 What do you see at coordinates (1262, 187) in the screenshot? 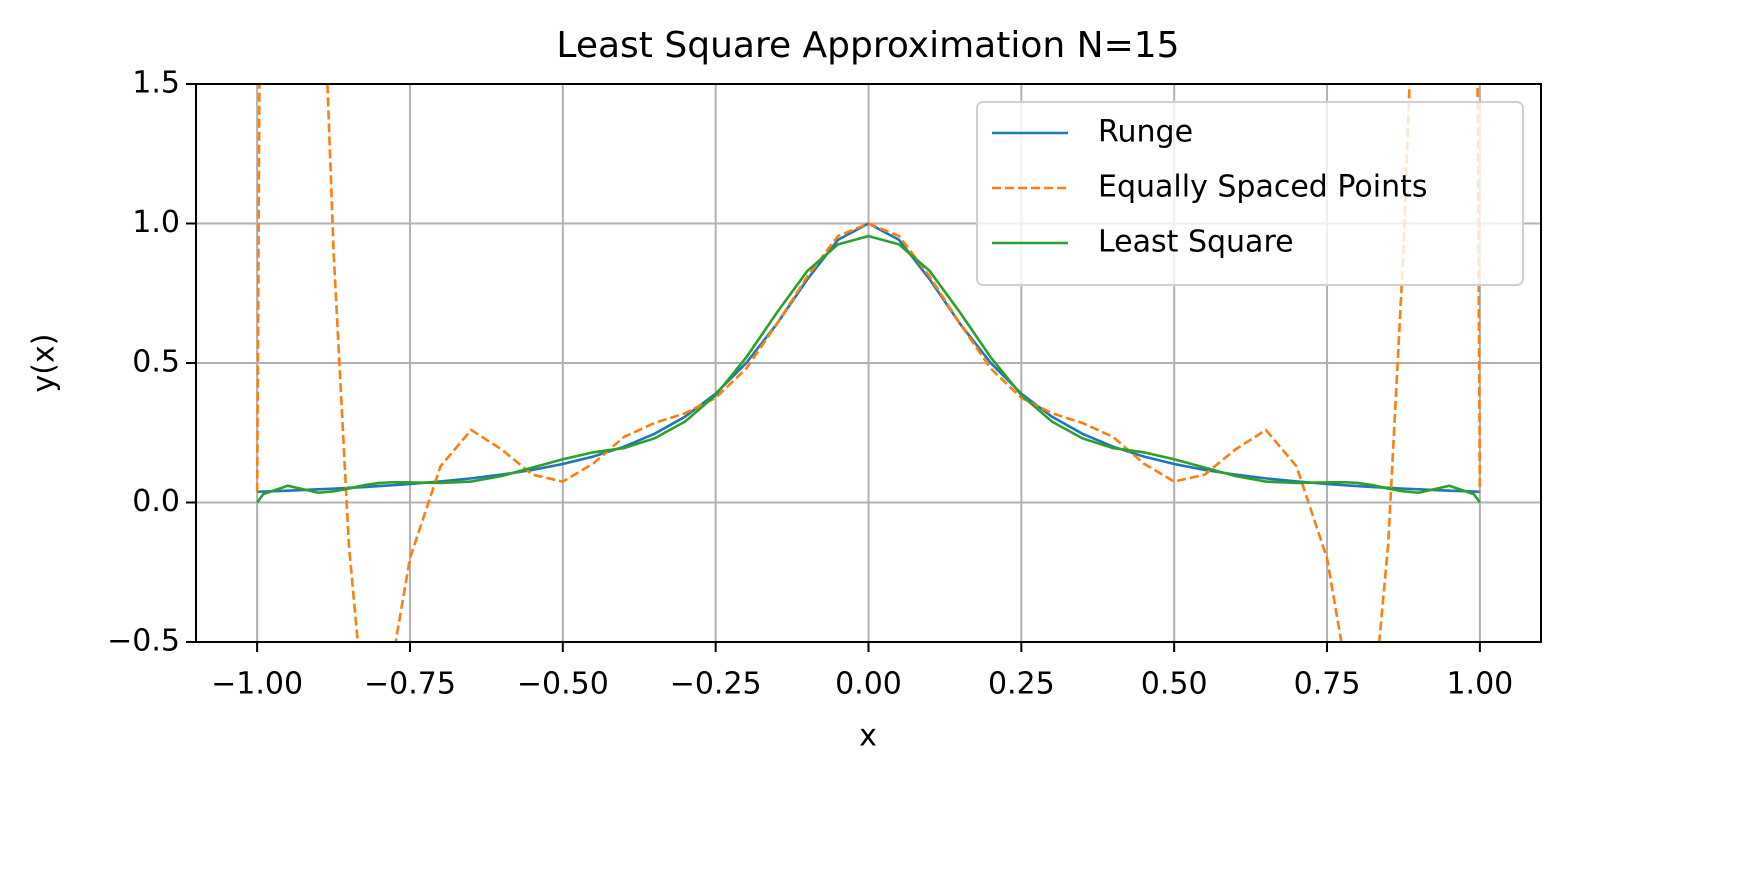
I see `legend-label: Equally Spaced Points` at bounding box center [1262, 187].